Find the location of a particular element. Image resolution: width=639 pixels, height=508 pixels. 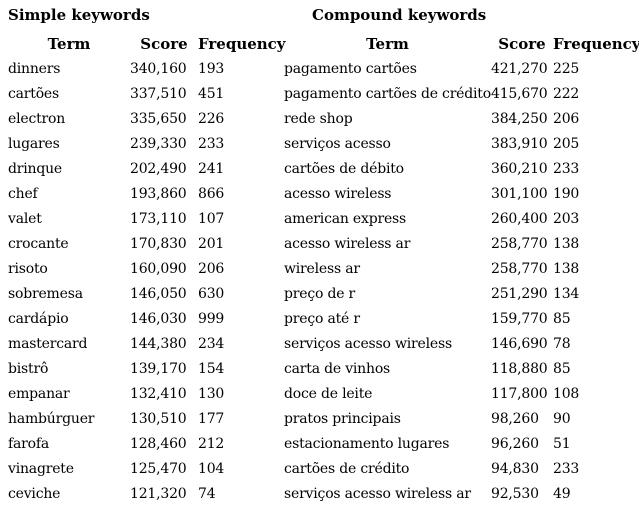

compound-keywords-title: Compound keywords is located at coordinates (399, 15).